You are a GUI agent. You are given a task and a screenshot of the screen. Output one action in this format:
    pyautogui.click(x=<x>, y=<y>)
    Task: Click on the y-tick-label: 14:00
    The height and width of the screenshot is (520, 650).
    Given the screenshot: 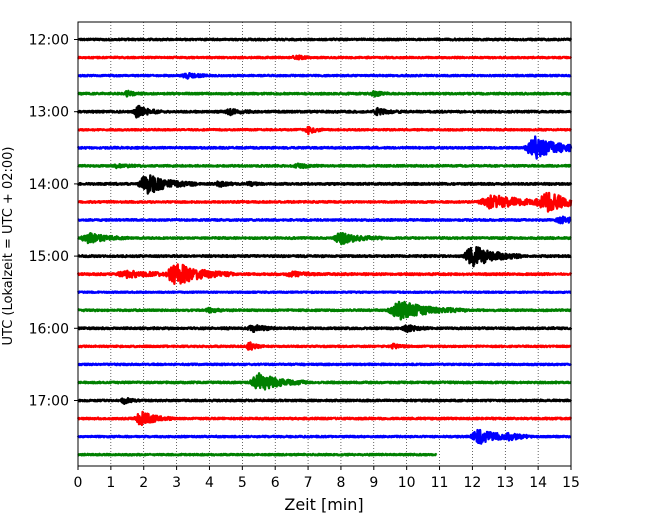 What is the action you would take?
    pyautogui.click(x=49, y=185)
    